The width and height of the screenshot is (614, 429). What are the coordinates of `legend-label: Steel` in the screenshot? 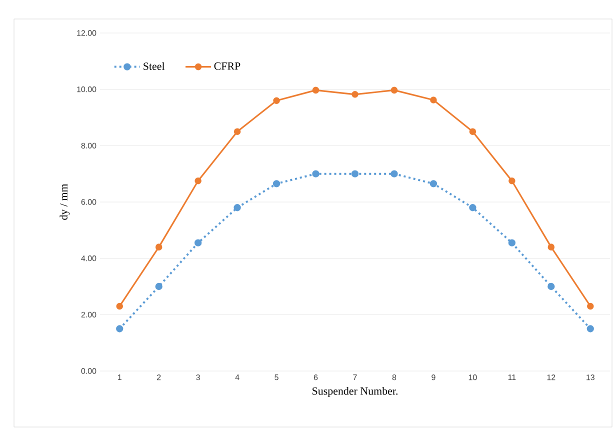 It's located at (154, 66).